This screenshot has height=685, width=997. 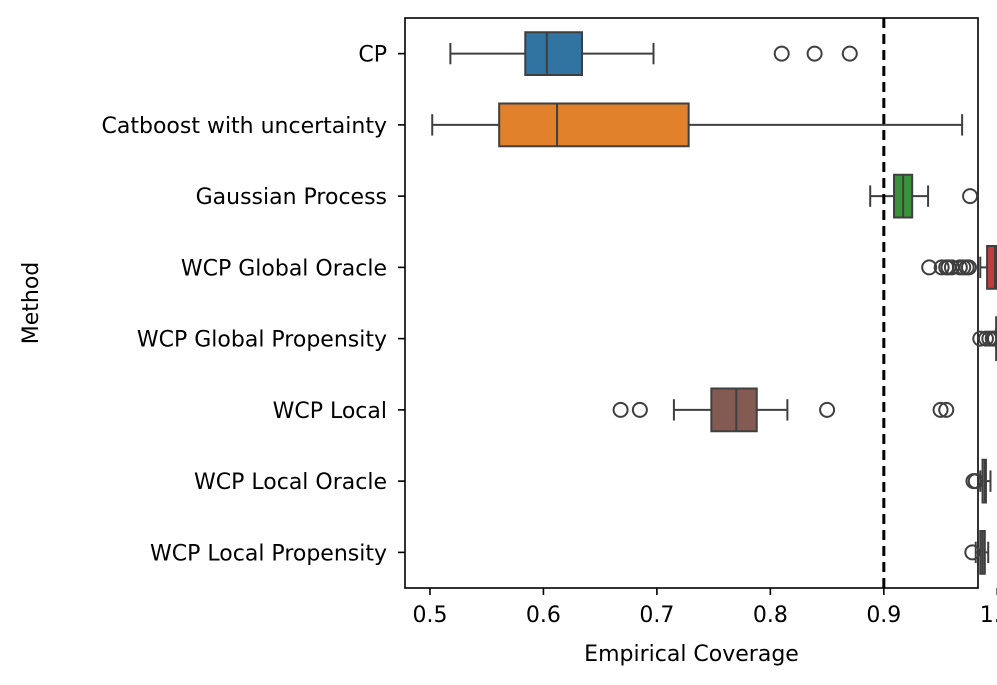 What do you see at coordinates (656, 615) in the screenshot?
I see `x-tick-label: 0.7` at bounding box center [656, 615].